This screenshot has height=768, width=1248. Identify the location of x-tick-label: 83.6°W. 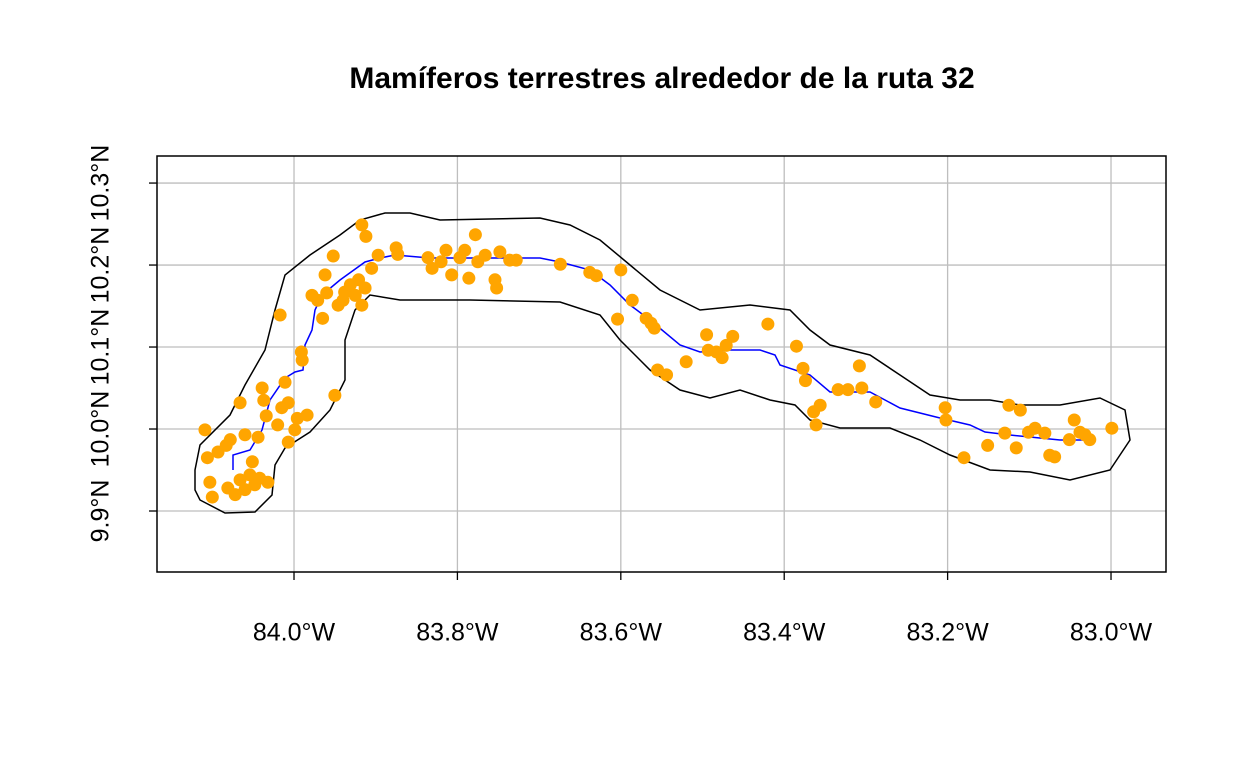
(621, 633).